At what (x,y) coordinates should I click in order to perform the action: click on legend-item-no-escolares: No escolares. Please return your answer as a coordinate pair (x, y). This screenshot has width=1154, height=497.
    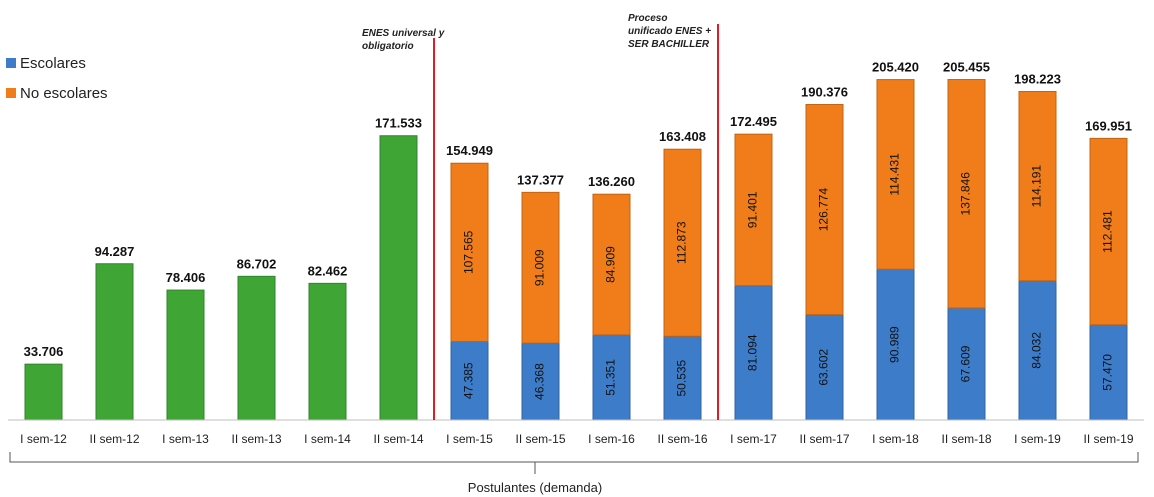
    Looking at the image, I should click on (57, 93).